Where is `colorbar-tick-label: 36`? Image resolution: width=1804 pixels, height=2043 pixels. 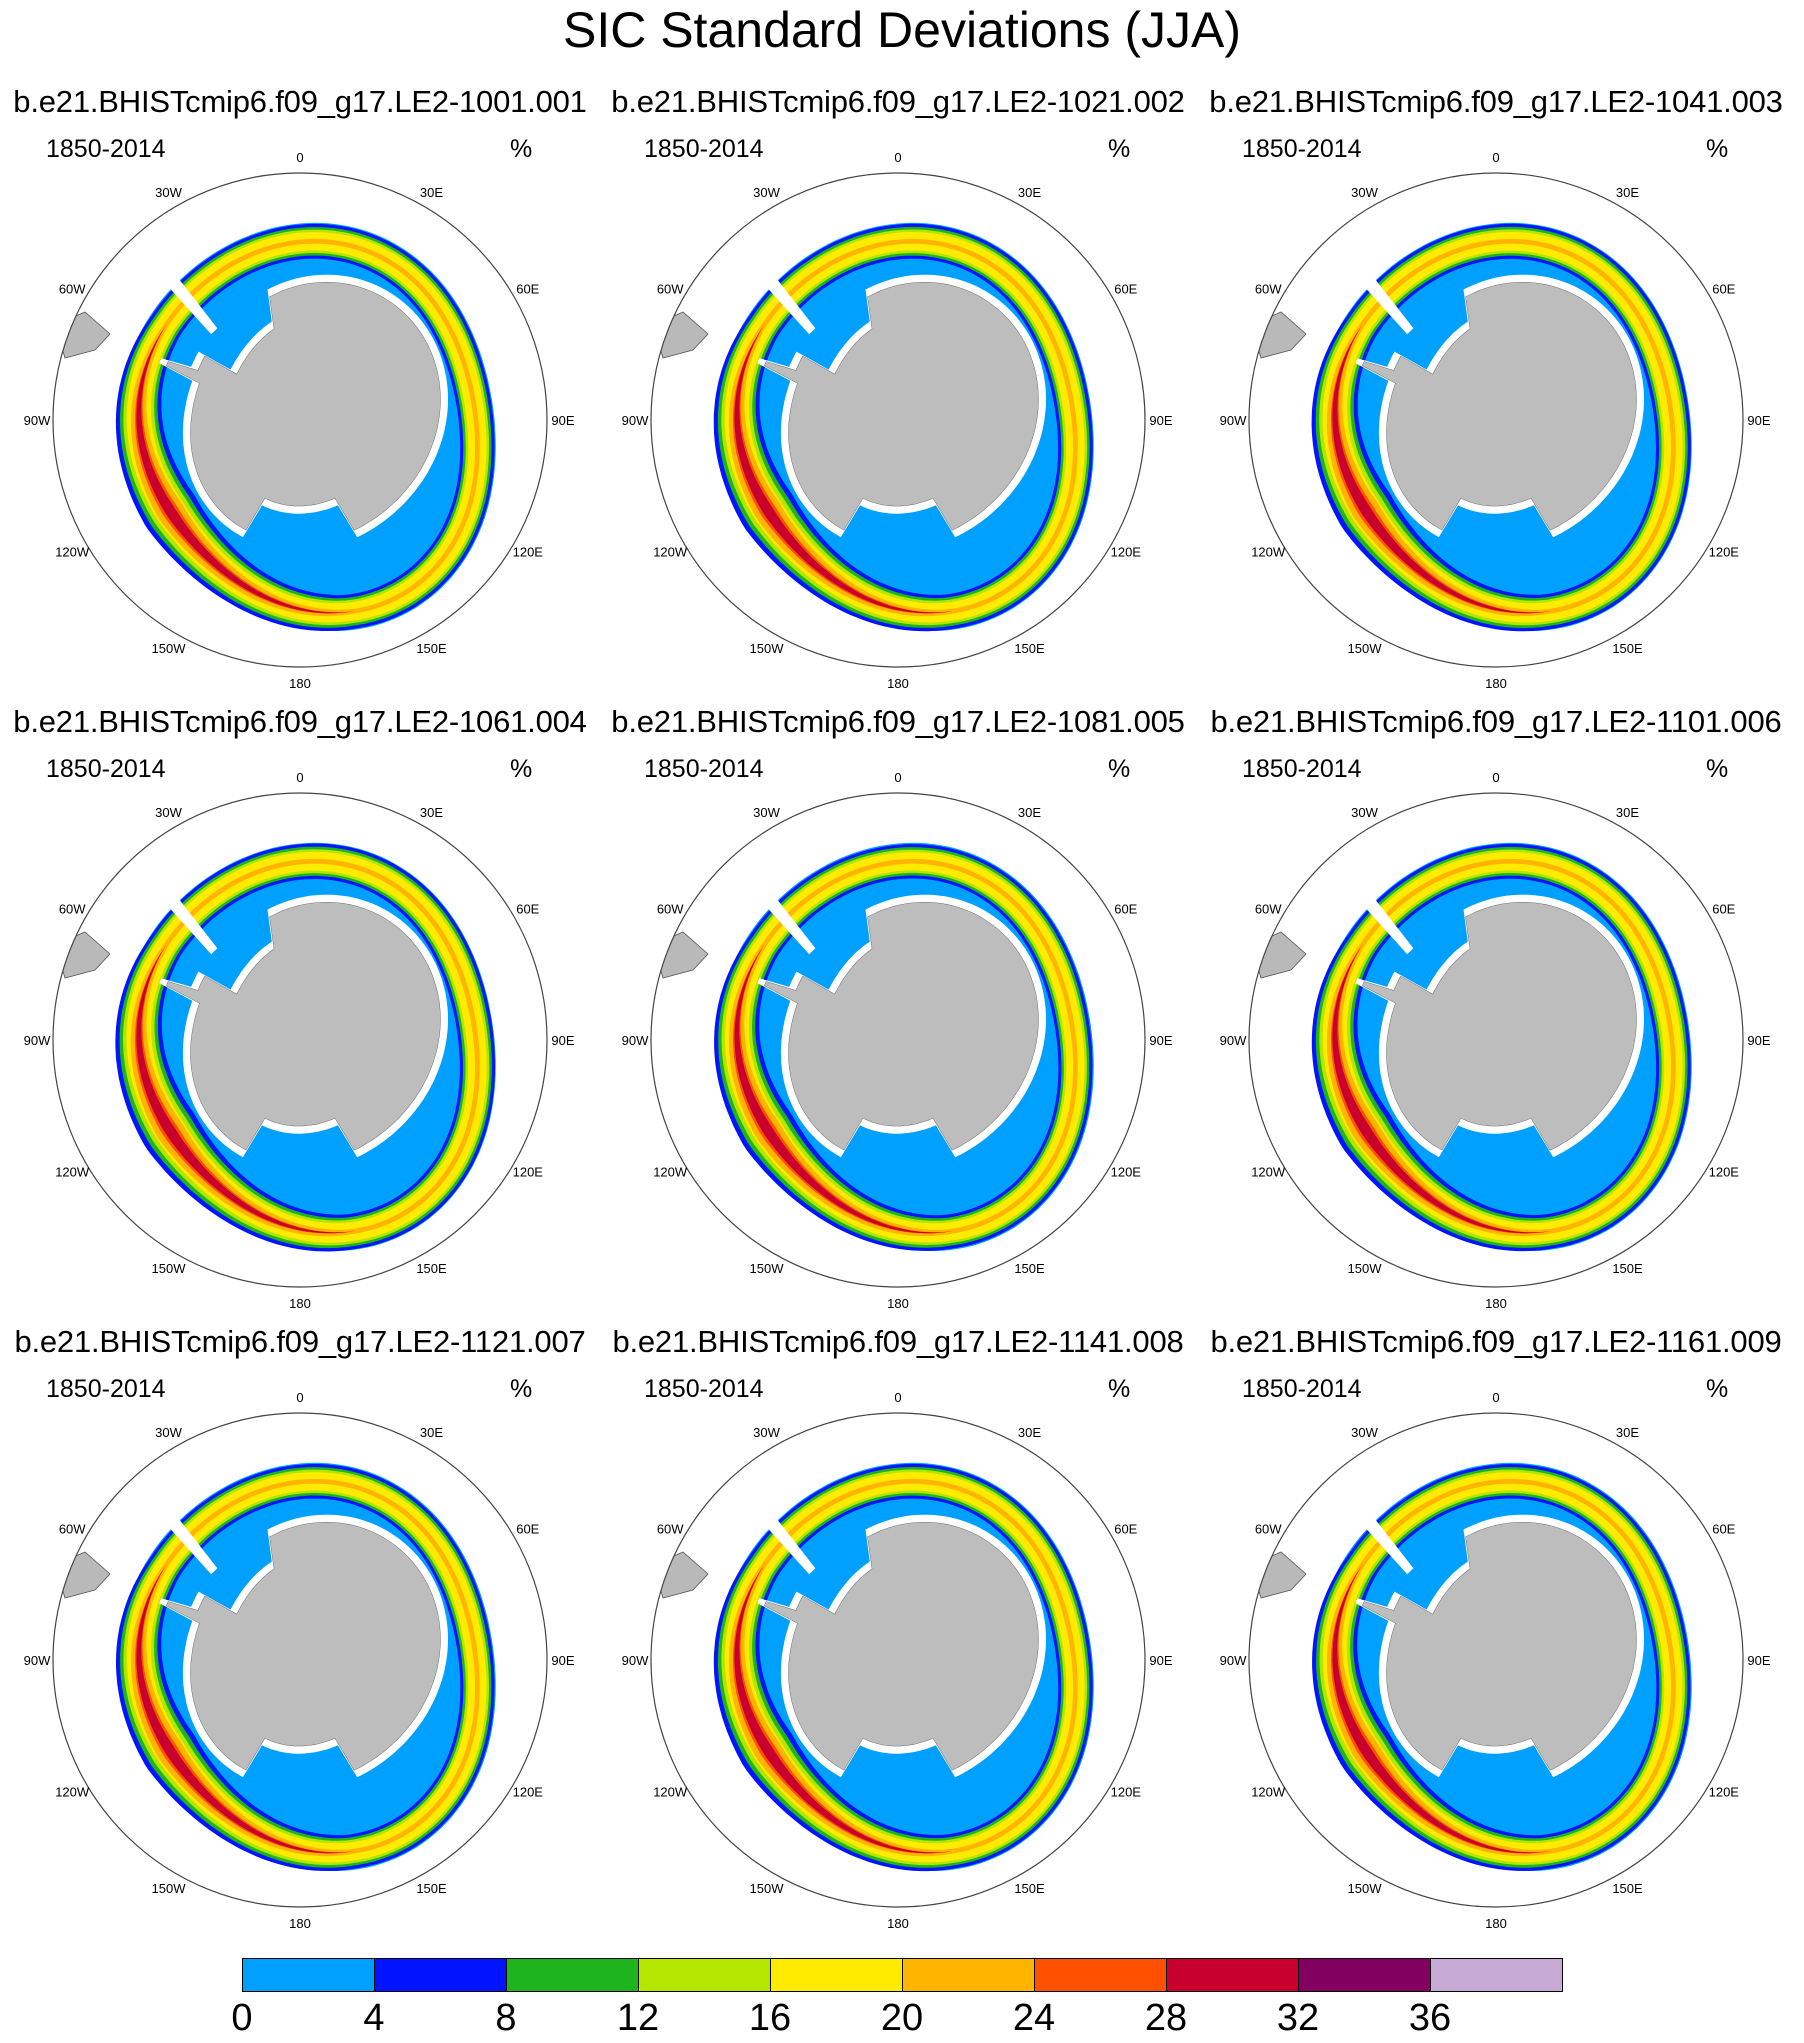
colorbar-tick-label: 36 is located at coordinates (1430, 2018).